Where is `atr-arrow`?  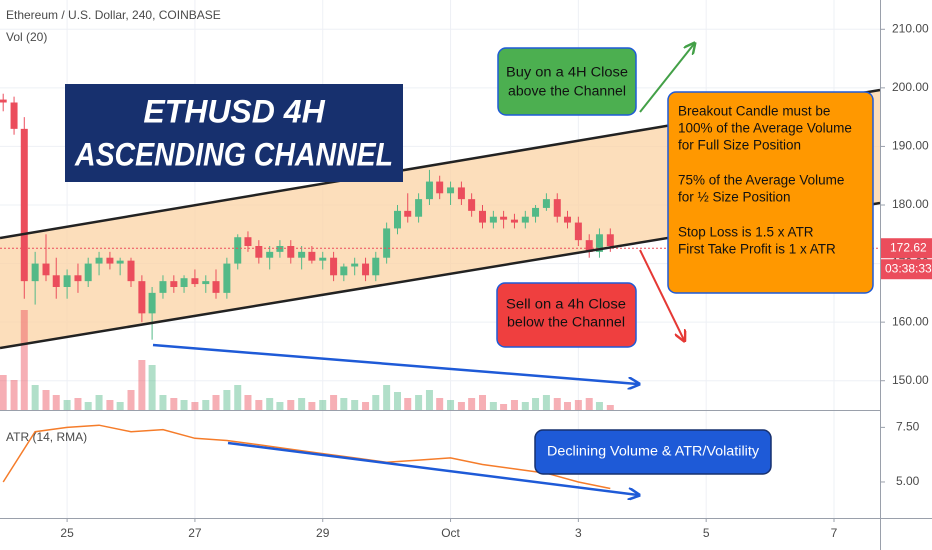
atr-arrow is located at coordinates (432, 468).